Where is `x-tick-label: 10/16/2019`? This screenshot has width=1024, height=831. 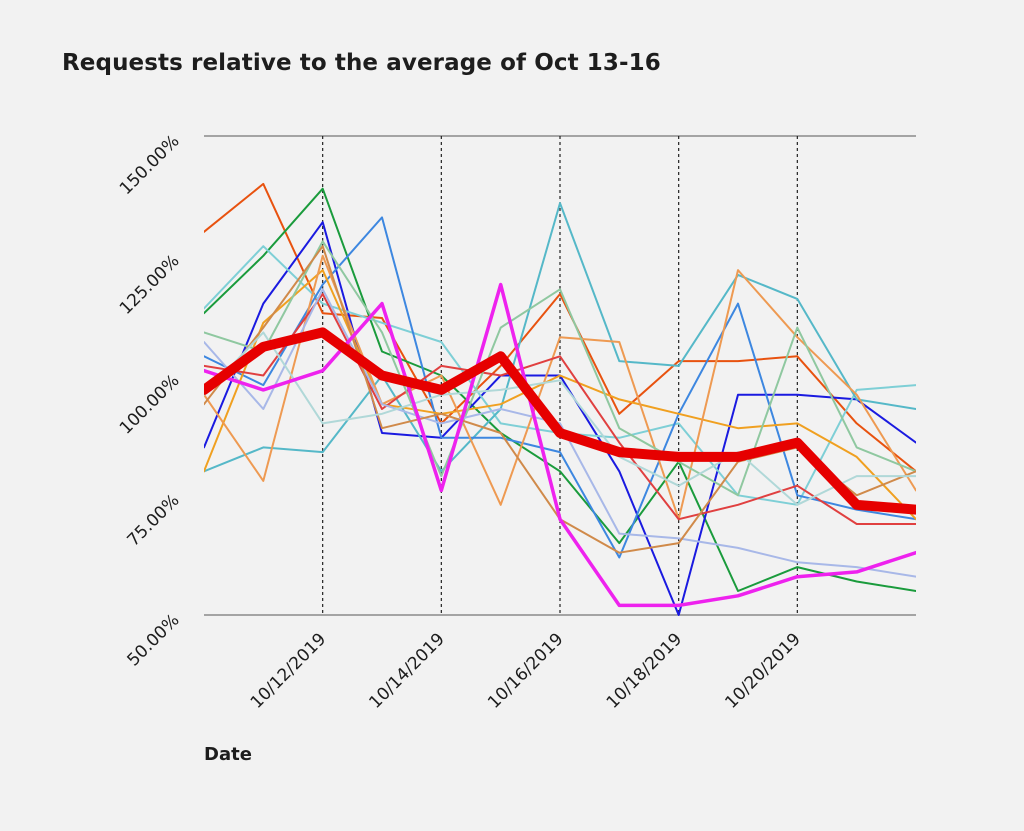
x-tick-label: 10/16/2019 is located at coordinates (525, 670).